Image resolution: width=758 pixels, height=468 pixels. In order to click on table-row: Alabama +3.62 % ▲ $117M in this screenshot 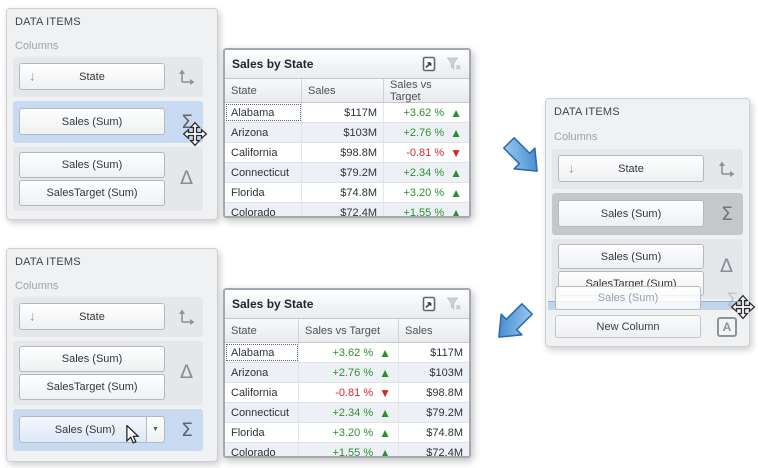, I will do `click(347, 353)`.